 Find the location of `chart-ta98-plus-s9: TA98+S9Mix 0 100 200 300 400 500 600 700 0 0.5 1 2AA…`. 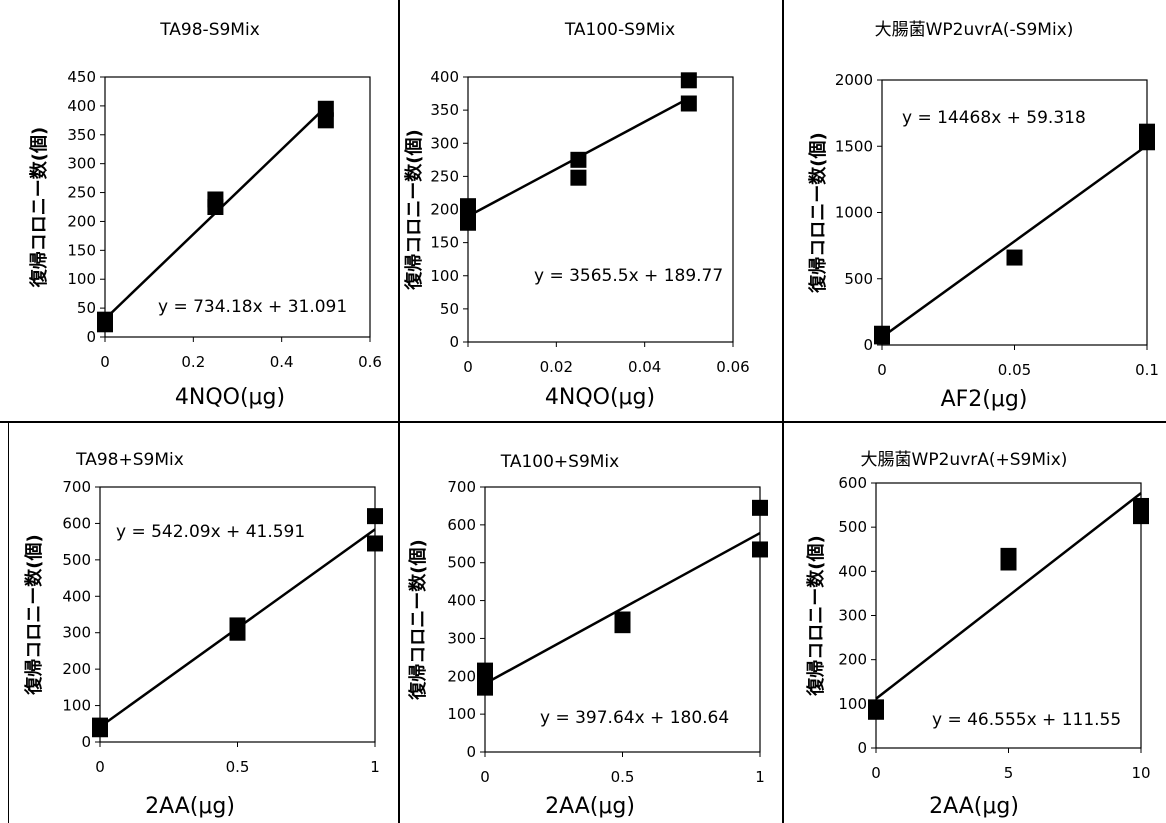

chart-ta98-plus-s9: TA98+S9Mix 0 100 200 300 400 500 600 700 0 0.5 1 2AA… is located at coordinates (203, 634).